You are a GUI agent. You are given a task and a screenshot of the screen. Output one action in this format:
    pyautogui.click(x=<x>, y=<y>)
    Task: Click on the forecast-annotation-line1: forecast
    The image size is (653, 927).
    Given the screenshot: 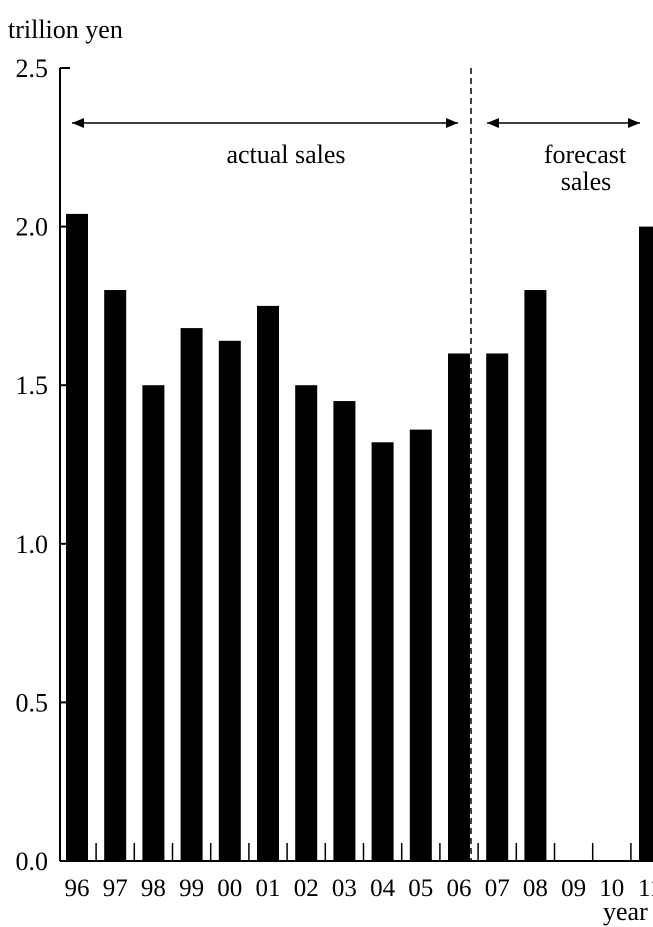 What is the action you would take?
    pyautogui.click(x=585, y=154)
    